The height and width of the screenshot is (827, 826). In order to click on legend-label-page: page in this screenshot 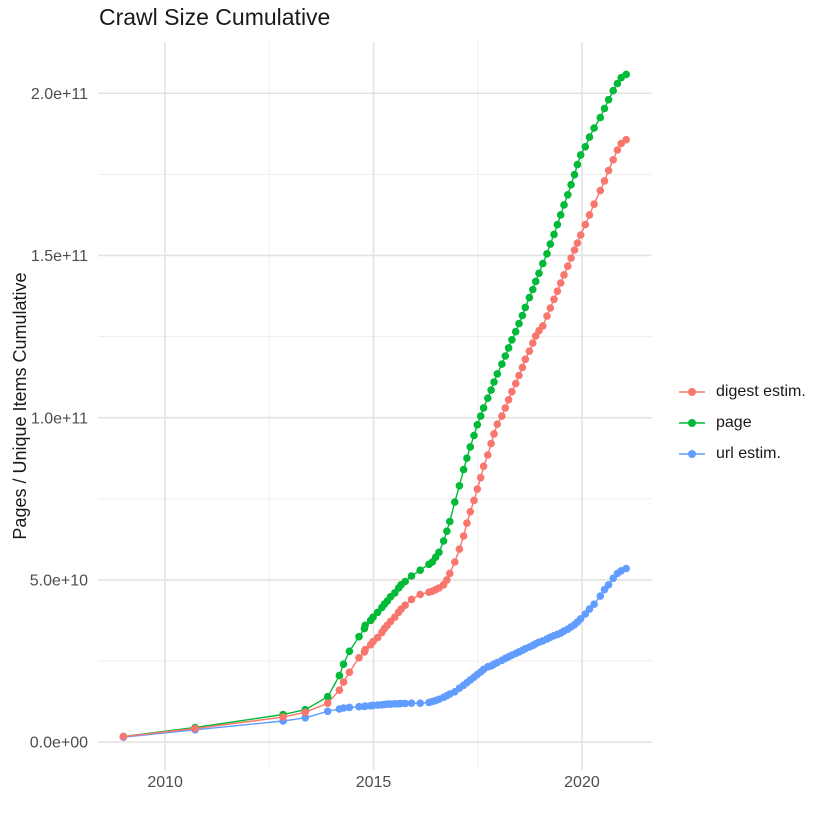, I will do `click(734, 422)`.